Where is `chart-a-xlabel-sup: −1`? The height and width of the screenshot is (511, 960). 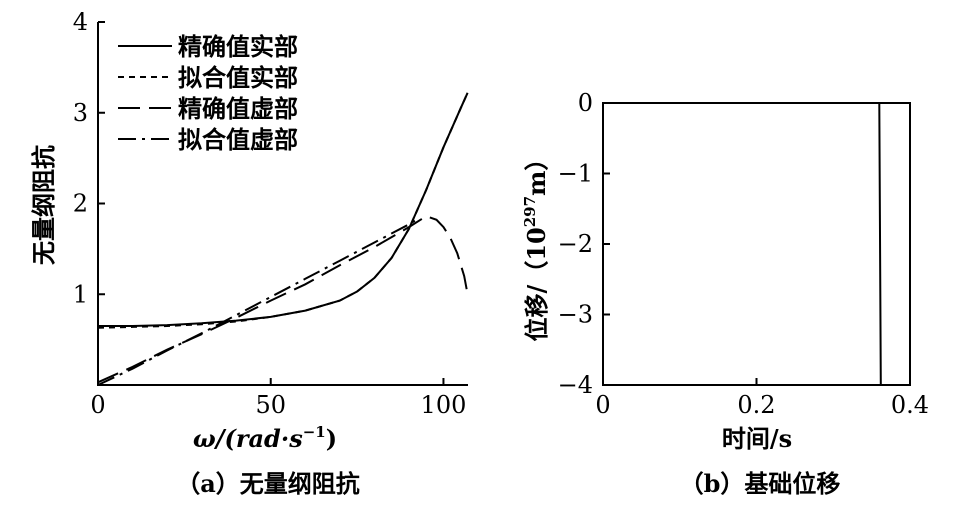 chart-a-xlabel-sup: −1 is located at coordinates (314, 432).